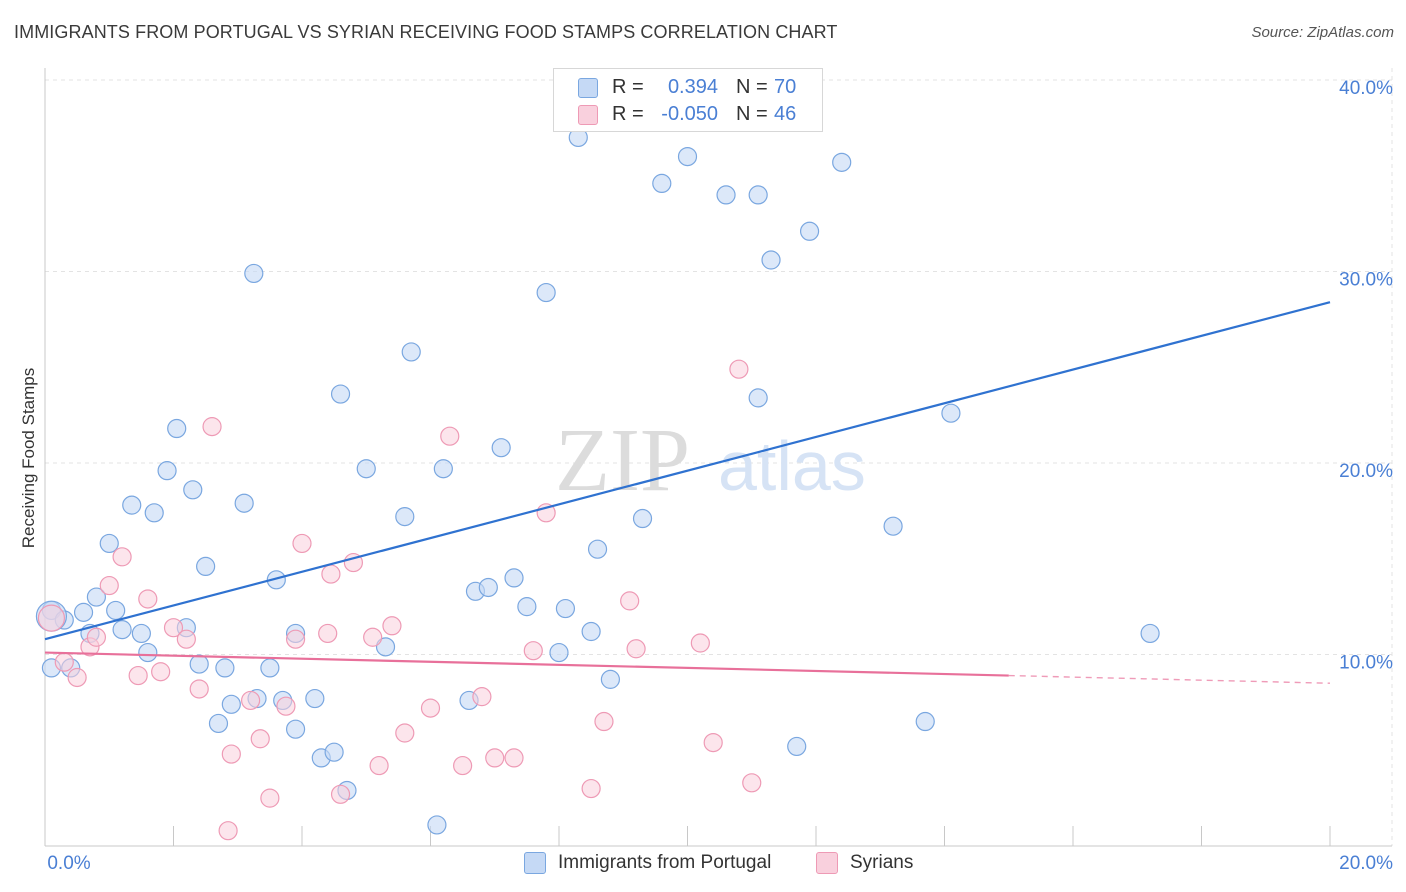  I want to click on legend-row-portugal: R = 0.394 N = 70, so click(688, 87).